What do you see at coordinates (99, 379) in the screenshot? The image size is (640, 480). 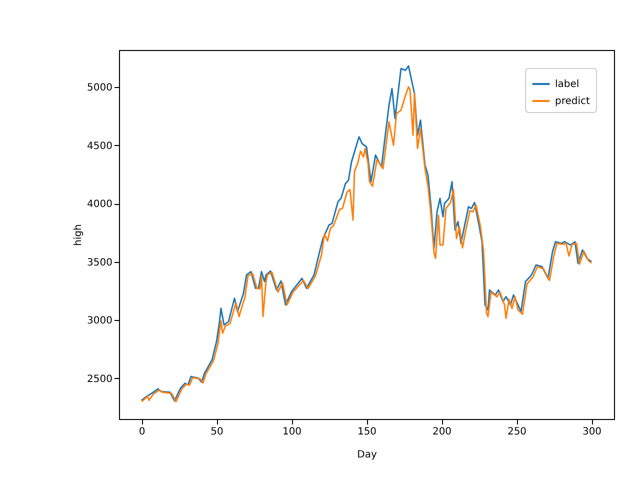 I see `y-tick-label: 2500` at bounding box center [99, 379].